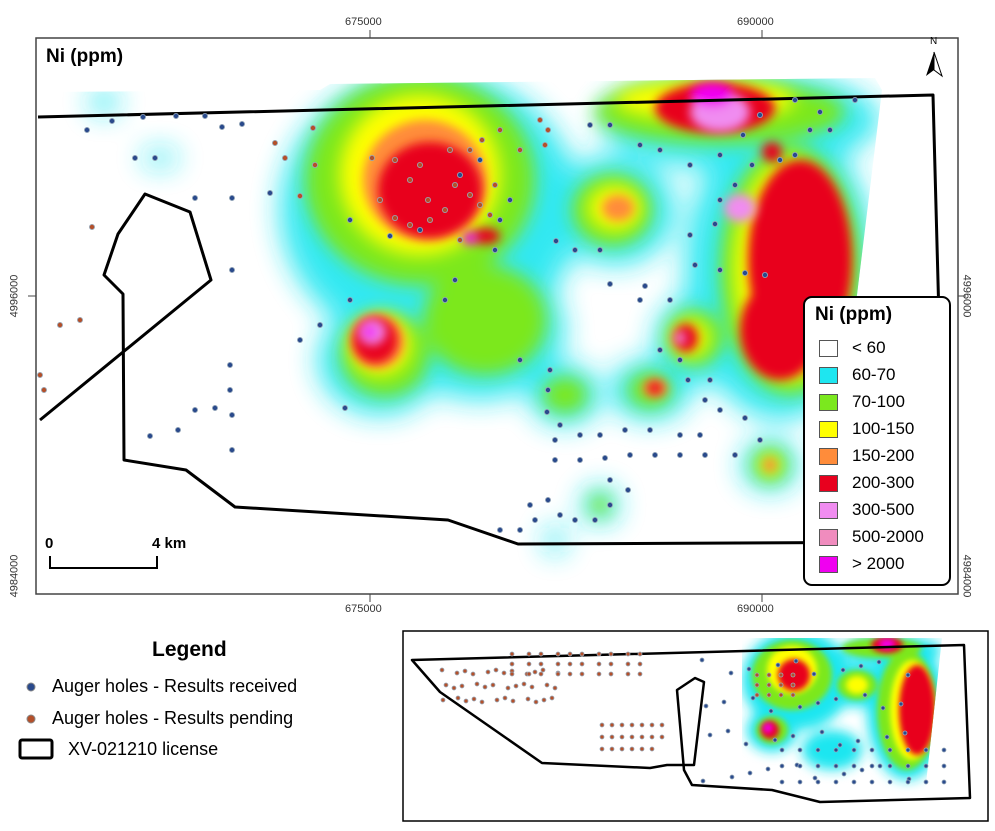 The width and height of the screenshot is (995, 831). What do you see at coordinates (854, 314) in the screenshot?
I see `ni-legend-title: Ni (ppm)` at bounding box center [854, 314].